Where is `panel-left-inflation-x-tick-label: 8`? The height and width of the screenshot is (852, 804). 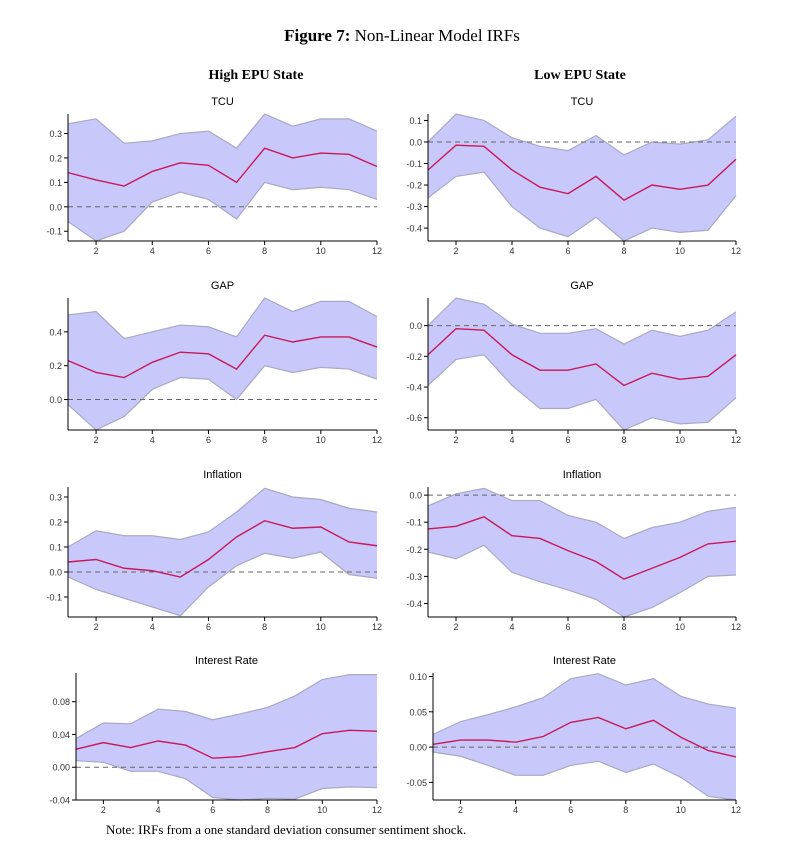
panel-left-inflation-x-tick-label: 8 is located at coordinates (264, 627).